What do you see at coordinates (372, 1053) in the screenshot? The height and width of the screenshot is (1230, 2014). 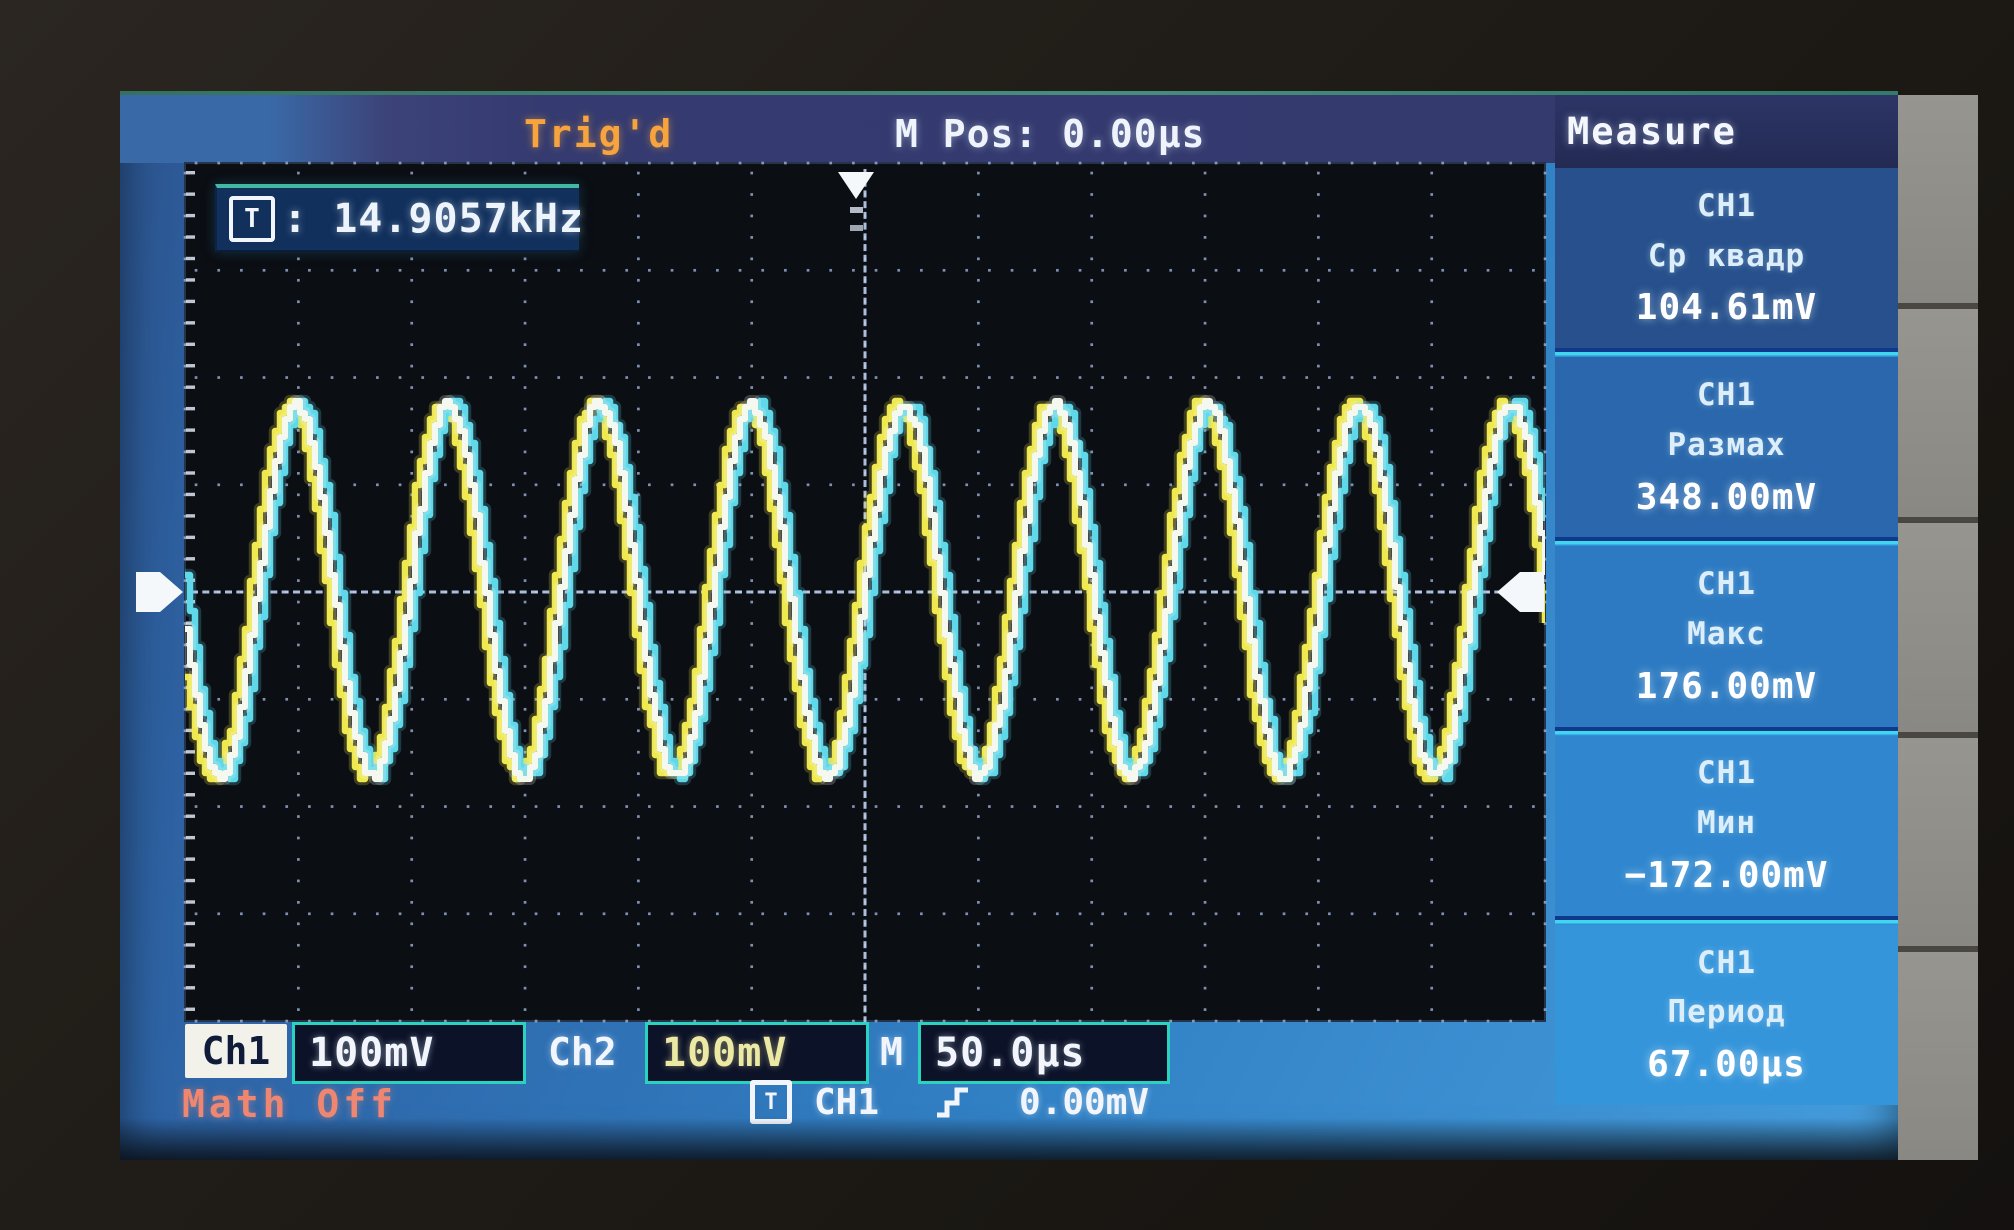 I see `ch1-scale: 100mV` at bounding box center [372, 1053].